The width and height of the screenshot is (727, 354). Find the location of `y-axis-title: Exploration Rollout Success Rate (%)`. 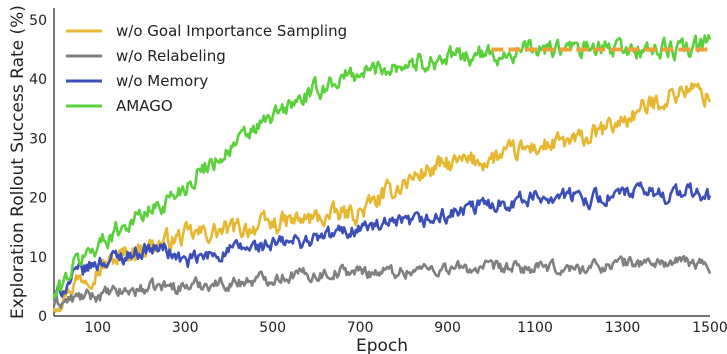

y-axis-title: Exploration Rollout Success Rate (%) is located at coordinates (18, 162).